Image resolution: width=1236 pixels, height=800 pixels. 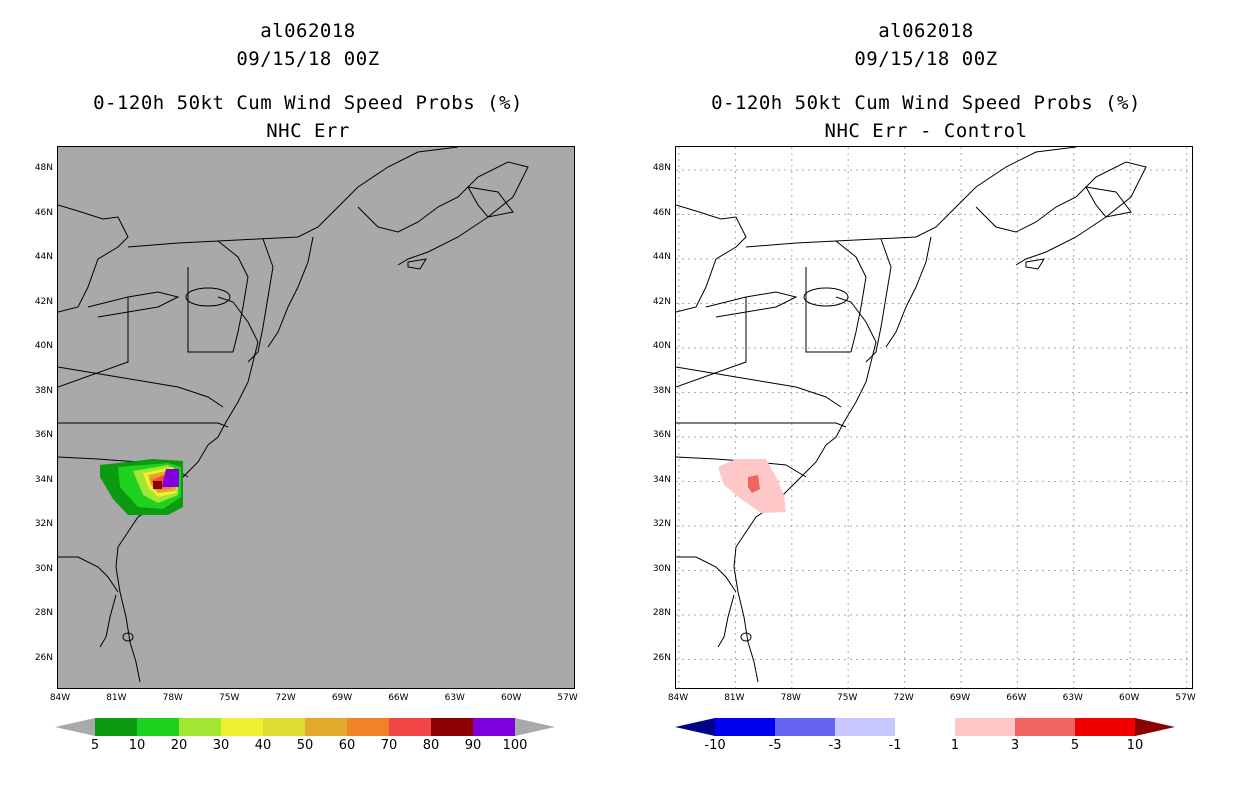 I want to click on right-product-title: 0-120h 50kt Cum Wind Speed Probs (%), so click(x=926, y=103).